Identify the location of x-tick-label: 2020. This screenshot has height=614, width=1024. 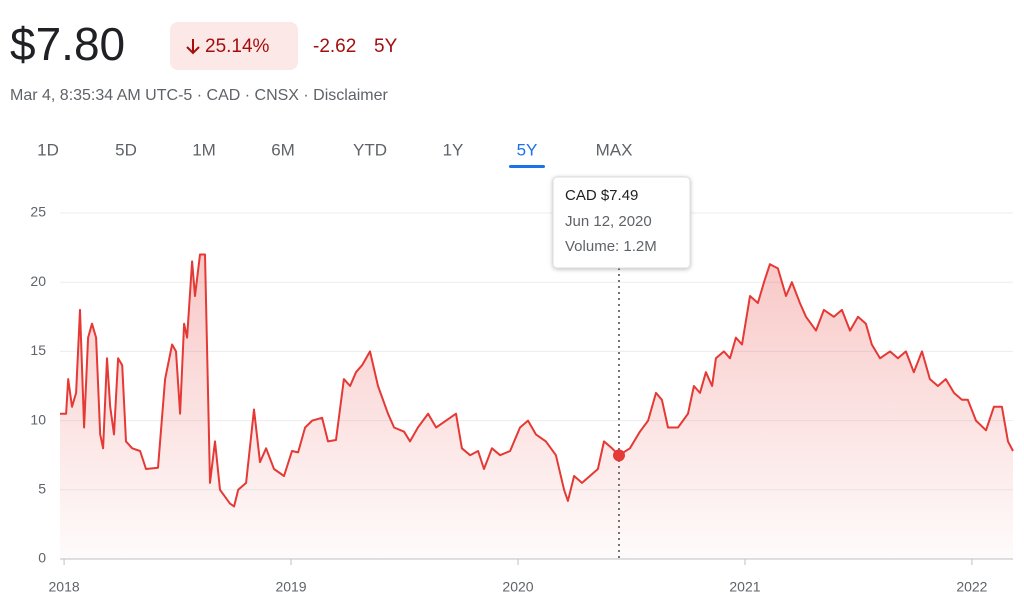
(517, 587).